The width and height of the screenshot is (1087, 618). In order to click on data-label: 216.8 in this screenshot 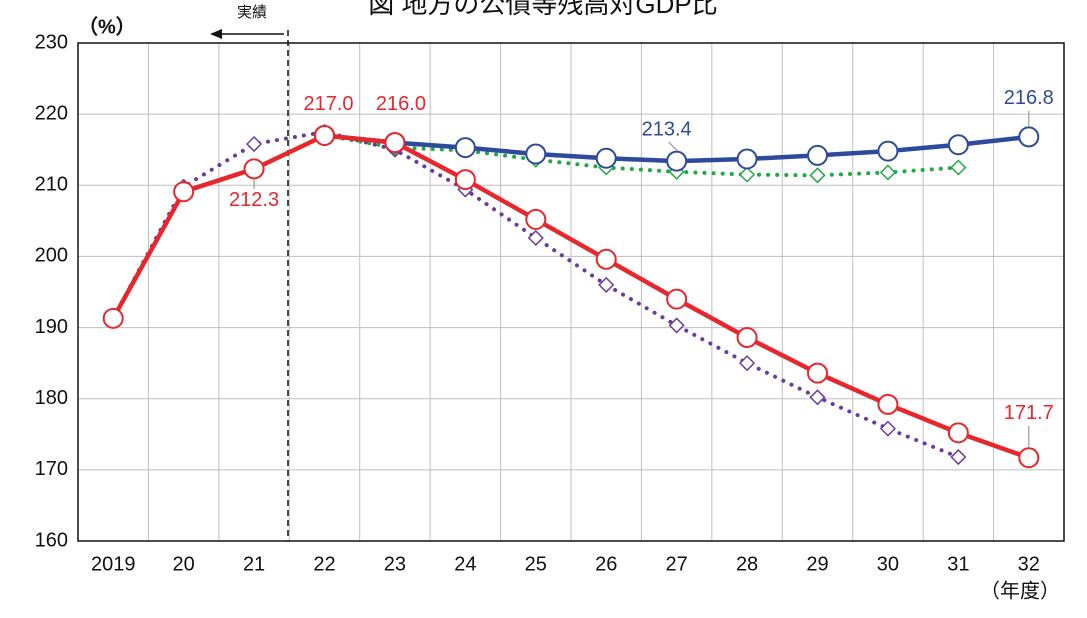, I will do `click(1029, 98)`.